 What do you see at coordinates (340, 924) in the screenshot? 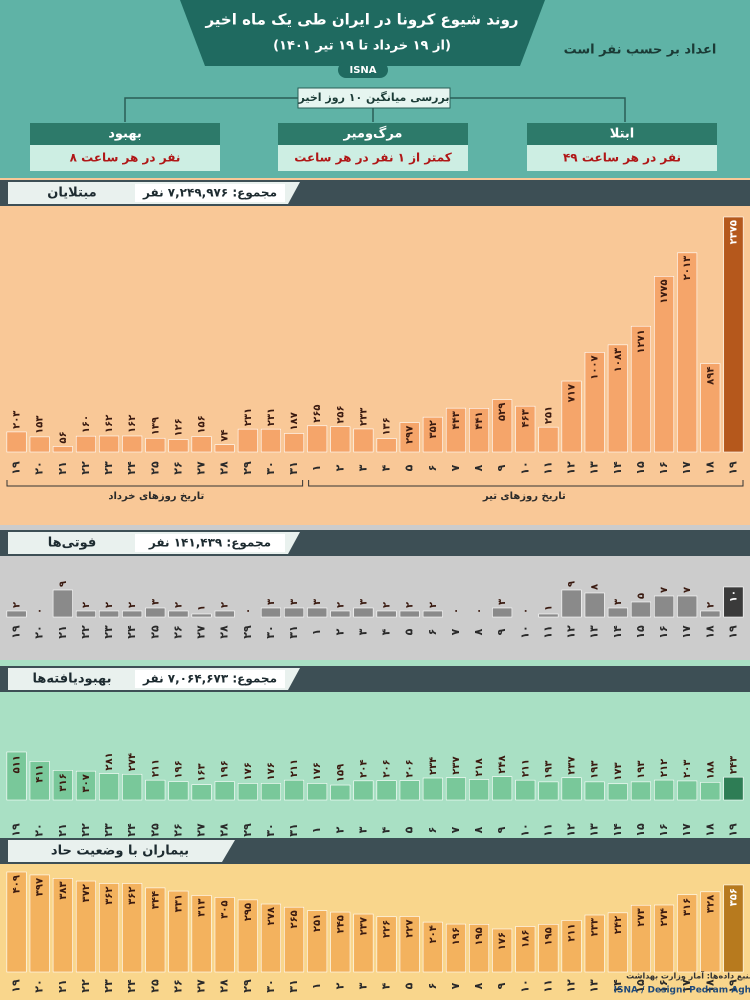
I see `value-label: ۲۴۵` at bounding box center [340, 924].